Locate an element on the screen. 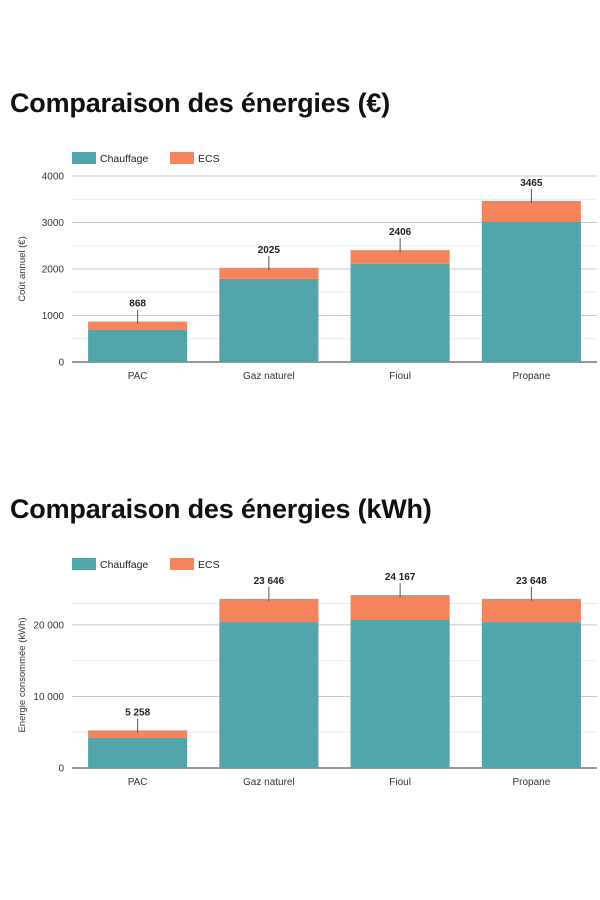  y-tick-label: 3000 is located at coordinates (53, 223).